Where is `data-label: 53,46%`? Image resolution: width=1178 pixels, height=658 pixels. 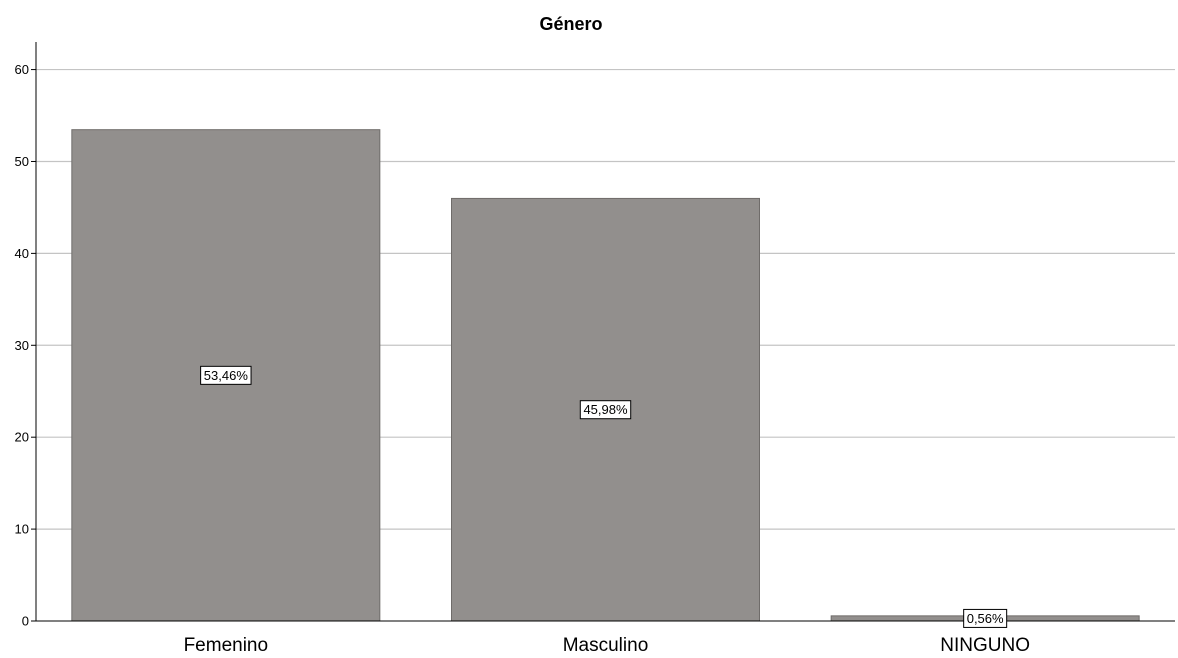 data-label: 53,46% is located at coordinates (226, 375).